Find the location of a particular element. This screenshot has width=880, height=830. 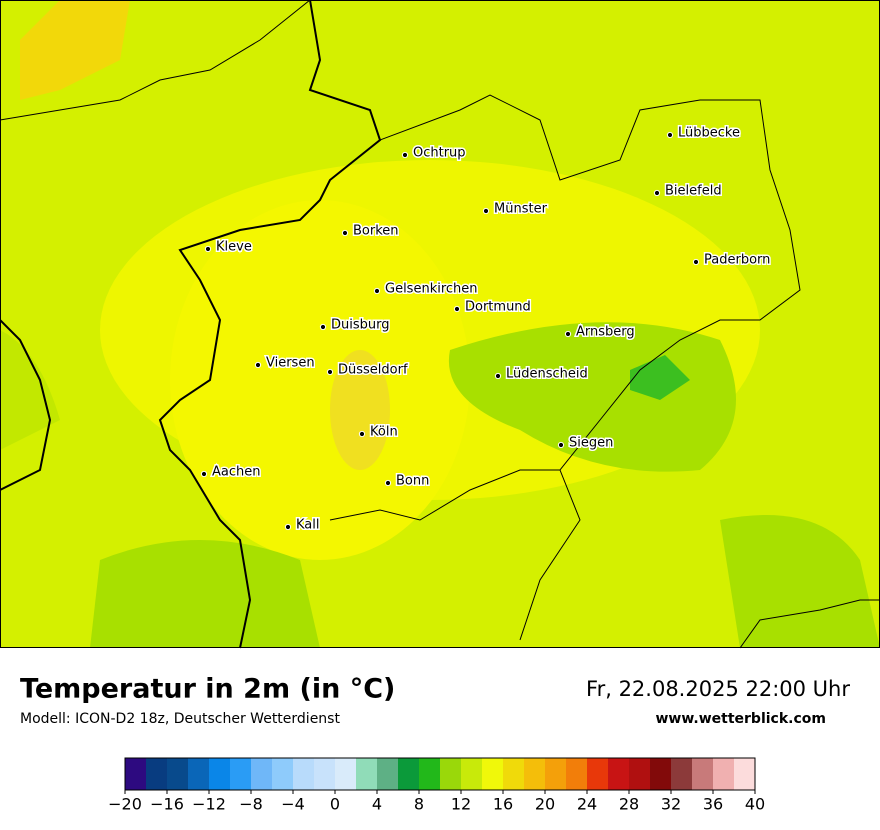

city-label: Kall is located at coordinates (308, 525).